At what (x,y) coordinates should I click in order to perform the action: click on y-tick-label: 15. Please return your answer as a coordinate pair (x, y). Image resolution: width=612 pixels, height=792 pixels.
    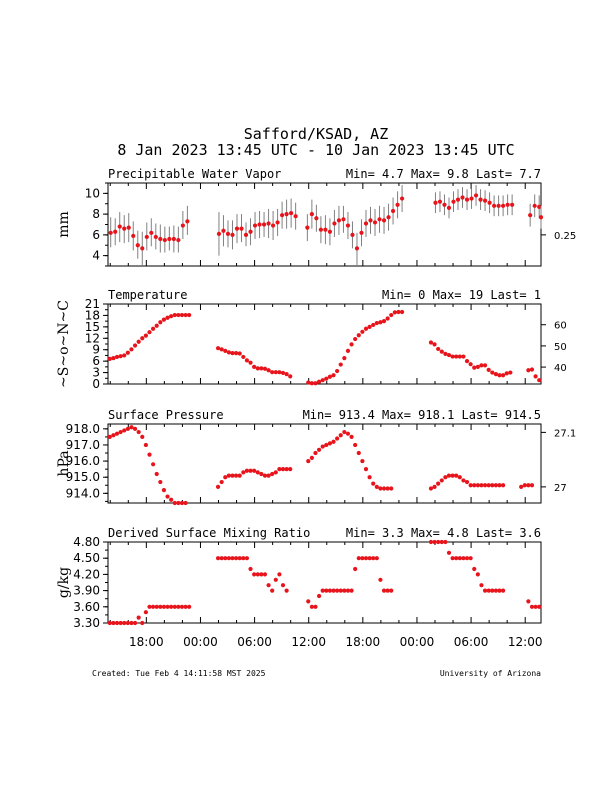
    Looking at the image, I should click on (92, 327).